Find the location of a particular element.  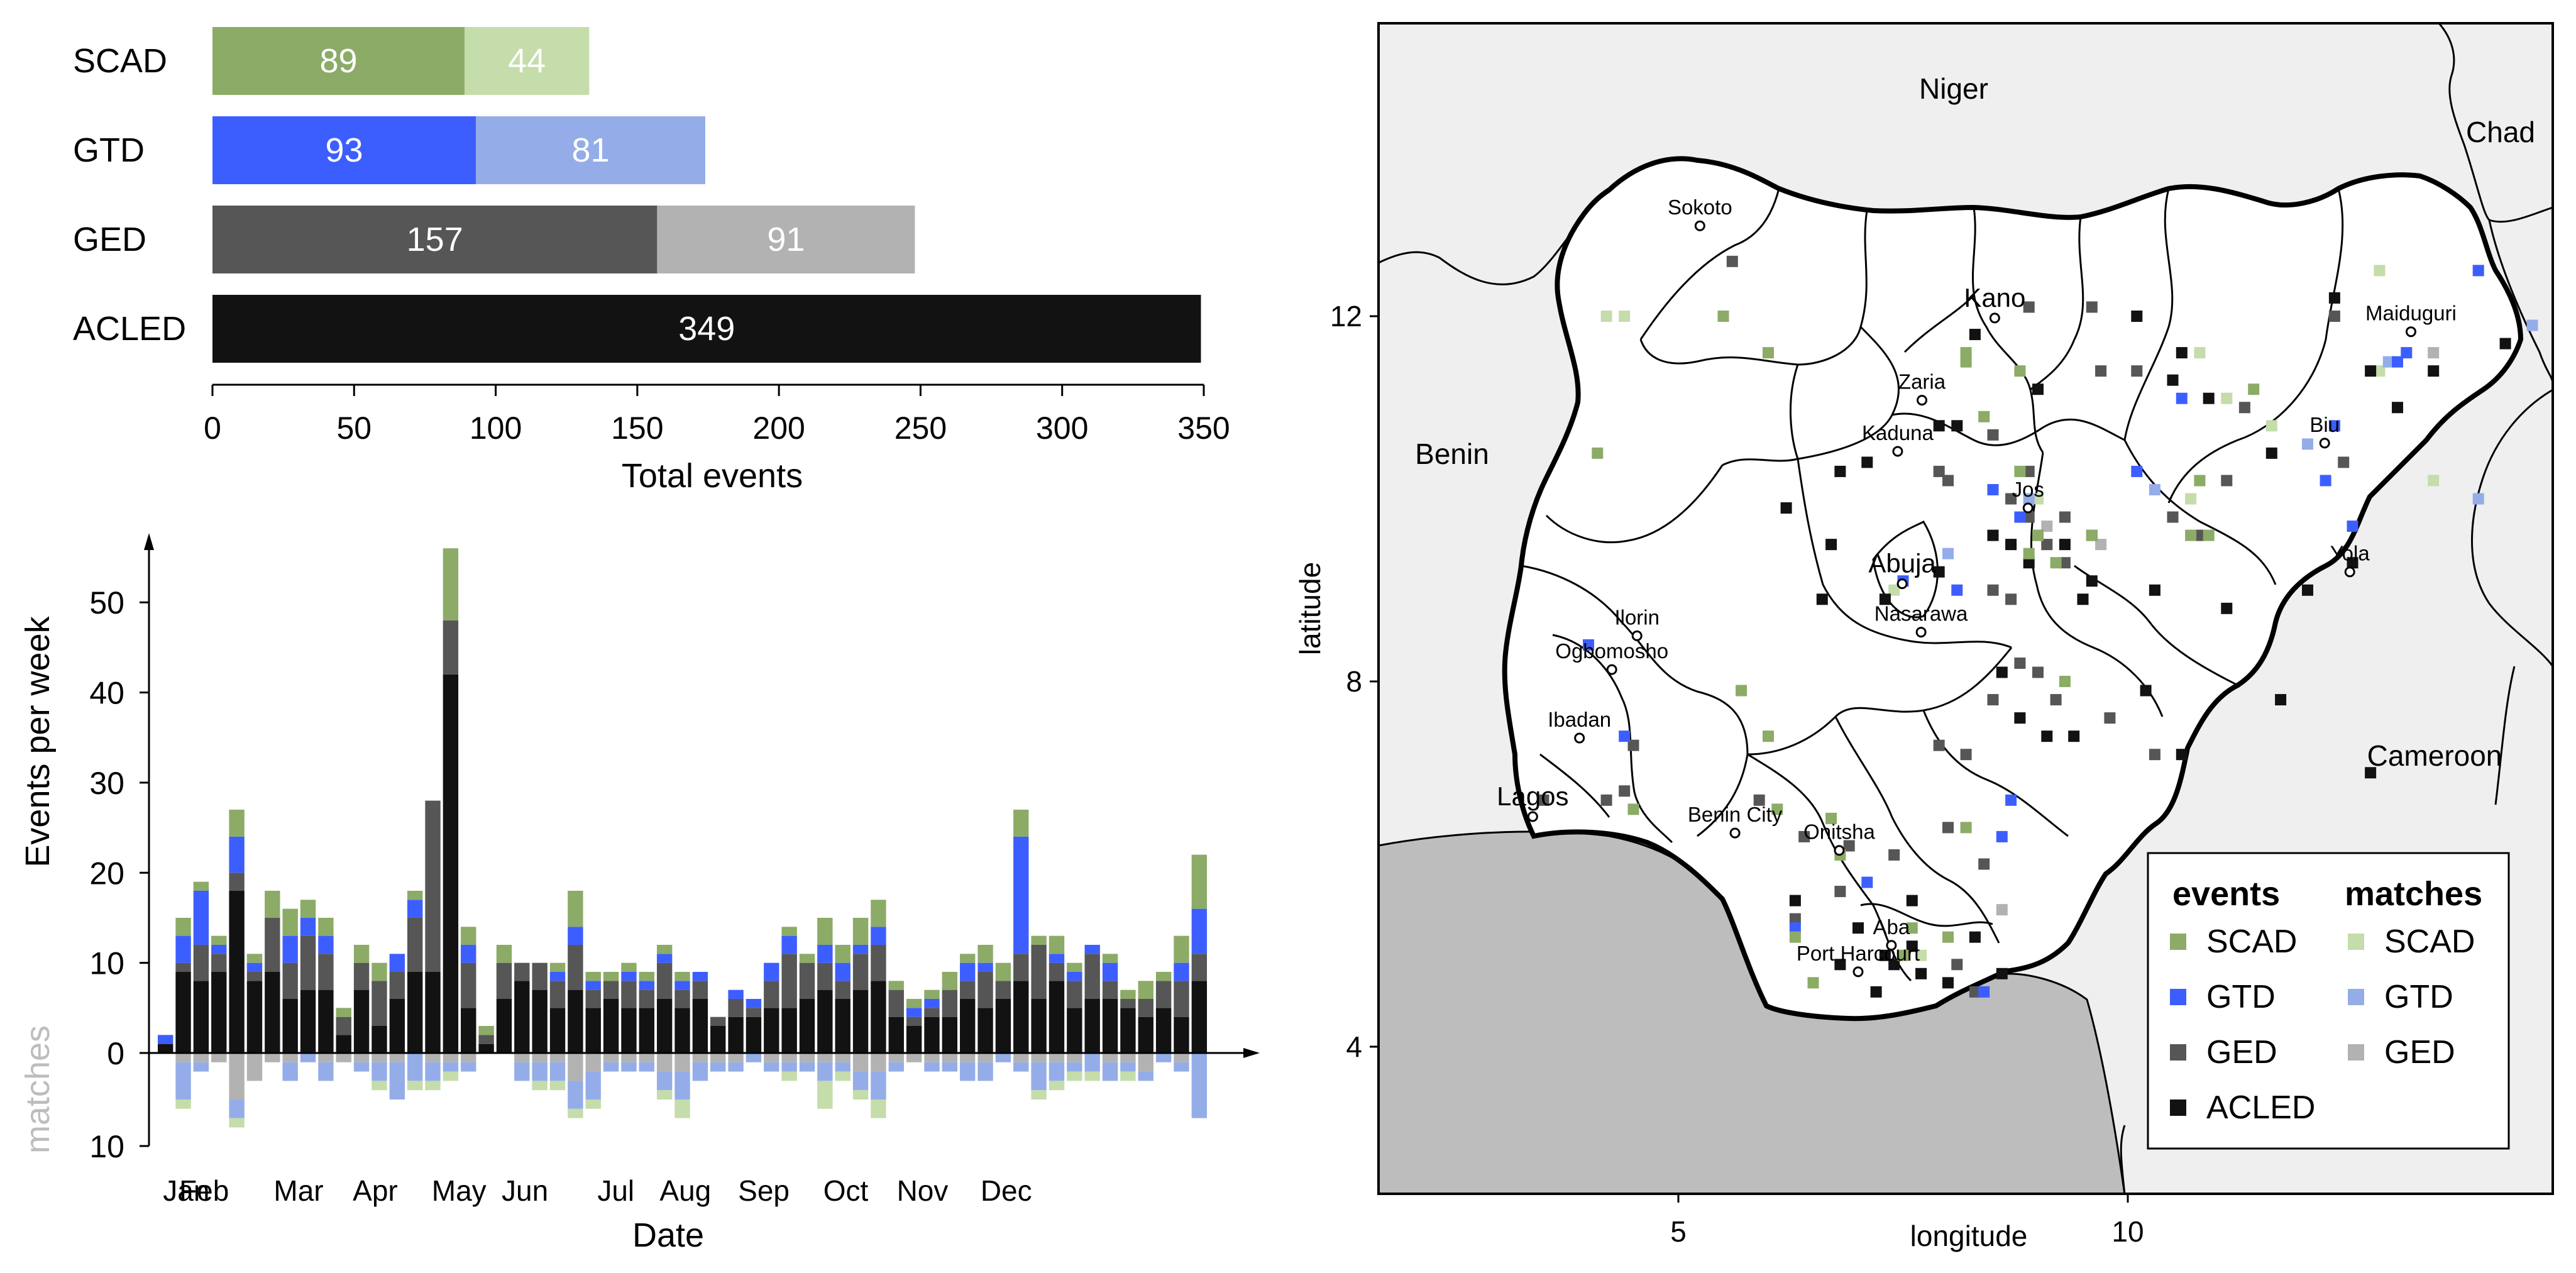

legend-label-match-gtd: GTD is located at coordinates (2419, 997).